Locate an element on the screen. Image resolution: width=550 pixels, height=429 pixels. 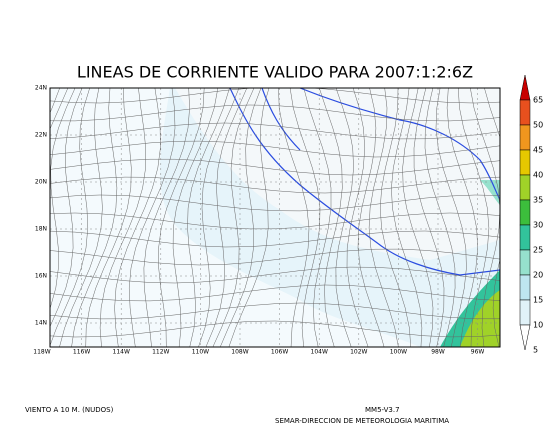
lon-label: 116W is located at coordinates (81, 352).